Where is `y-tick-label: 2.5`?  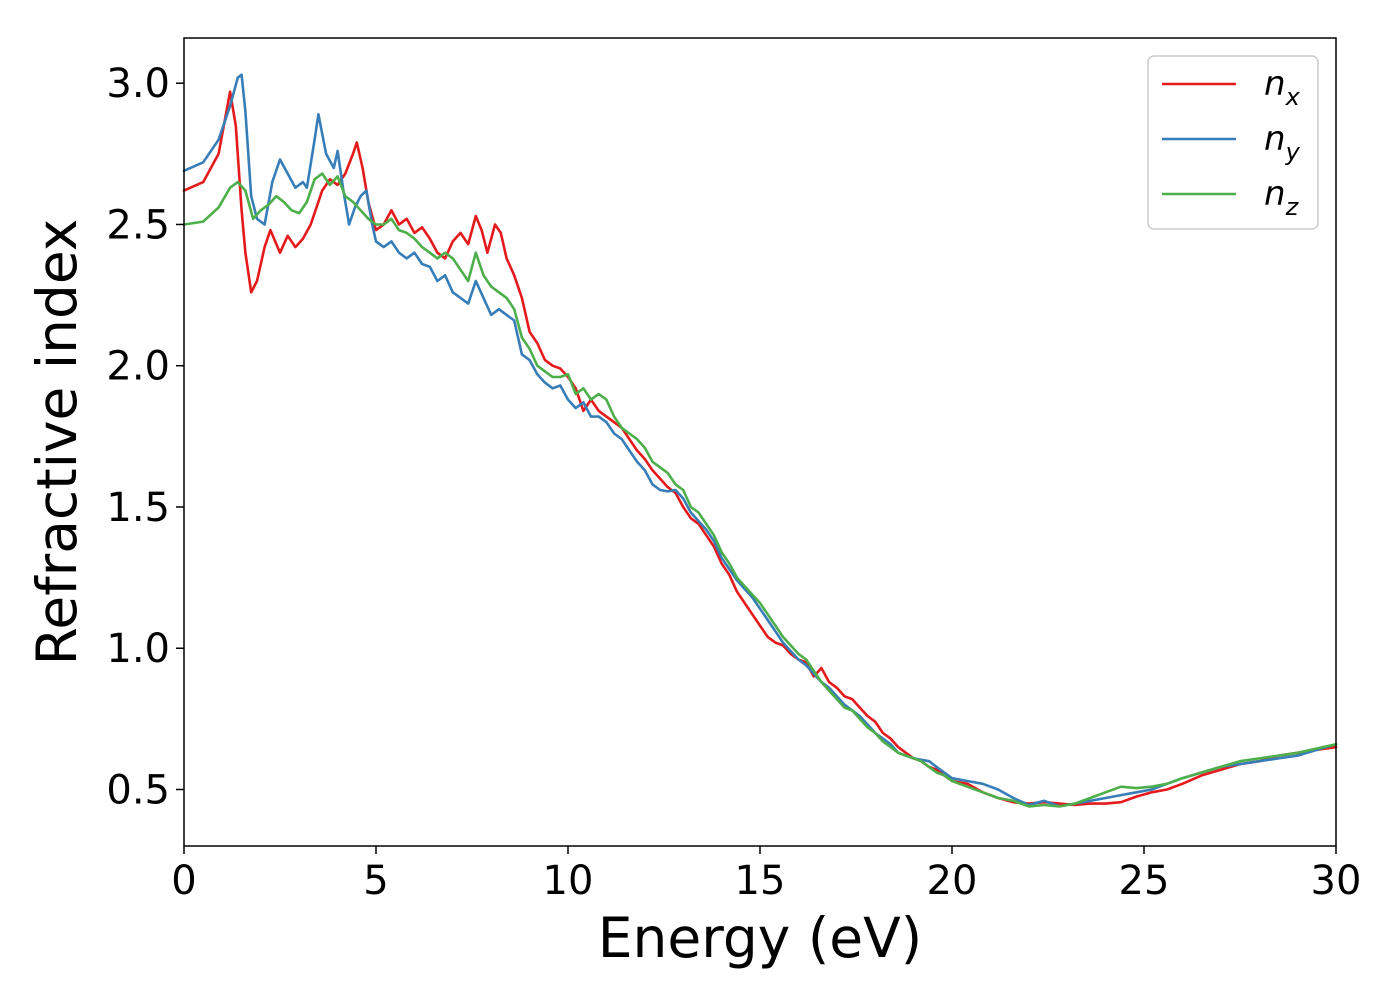 y-tick-label: 2.5 is located at coordinates (138, 225).